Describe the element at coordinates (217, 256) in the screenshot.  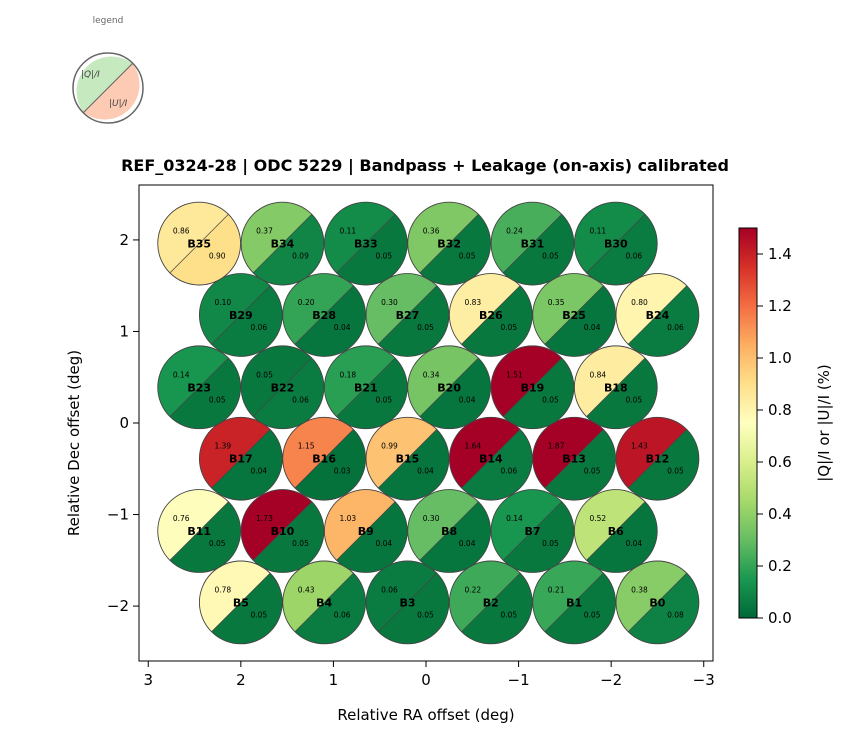
I see `beam-u-value: 0.90` at that location.